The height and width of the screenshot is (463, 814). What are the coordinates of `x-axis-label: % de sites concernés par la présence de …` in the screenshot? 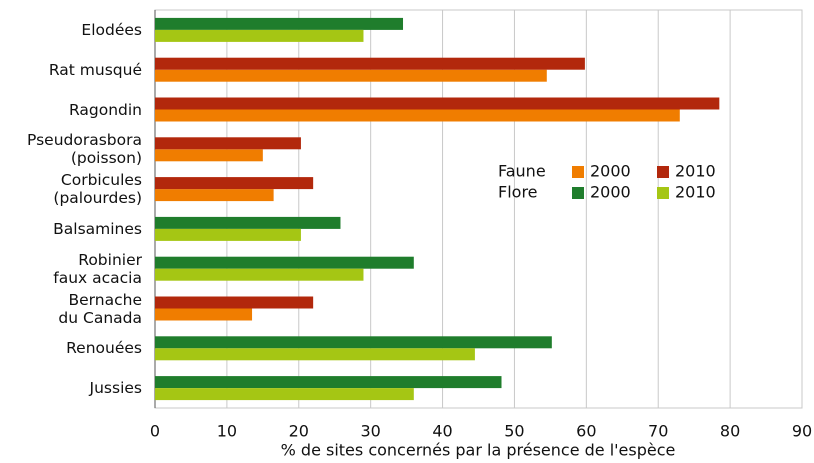 It's located at (478, 450).